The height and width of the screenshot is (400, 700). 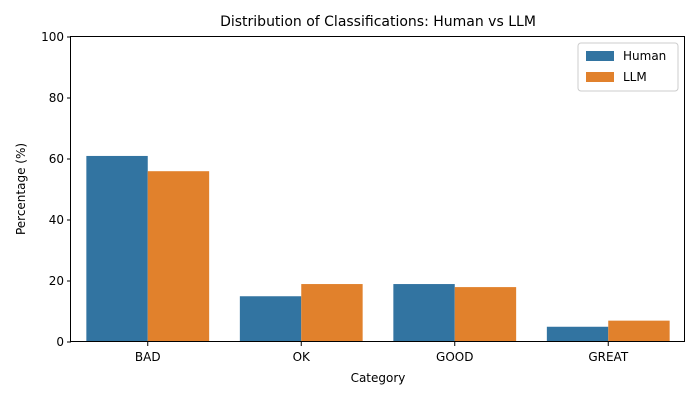 What do you see at coordinates (577, 334) in the screenshot?
I see `bar-human-great` at bounding box center [577, 334].